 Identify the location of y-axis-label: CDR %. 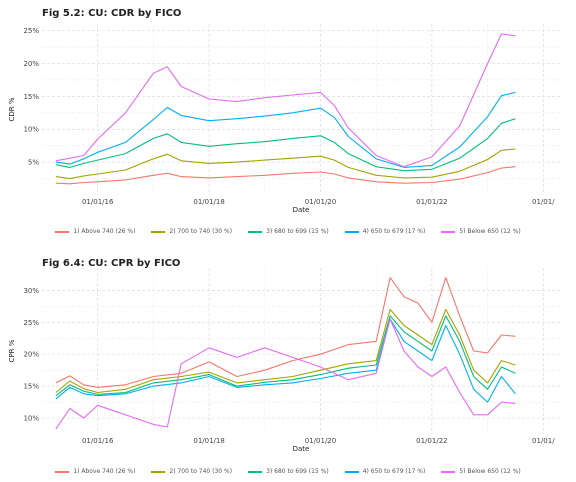
(12, 109).